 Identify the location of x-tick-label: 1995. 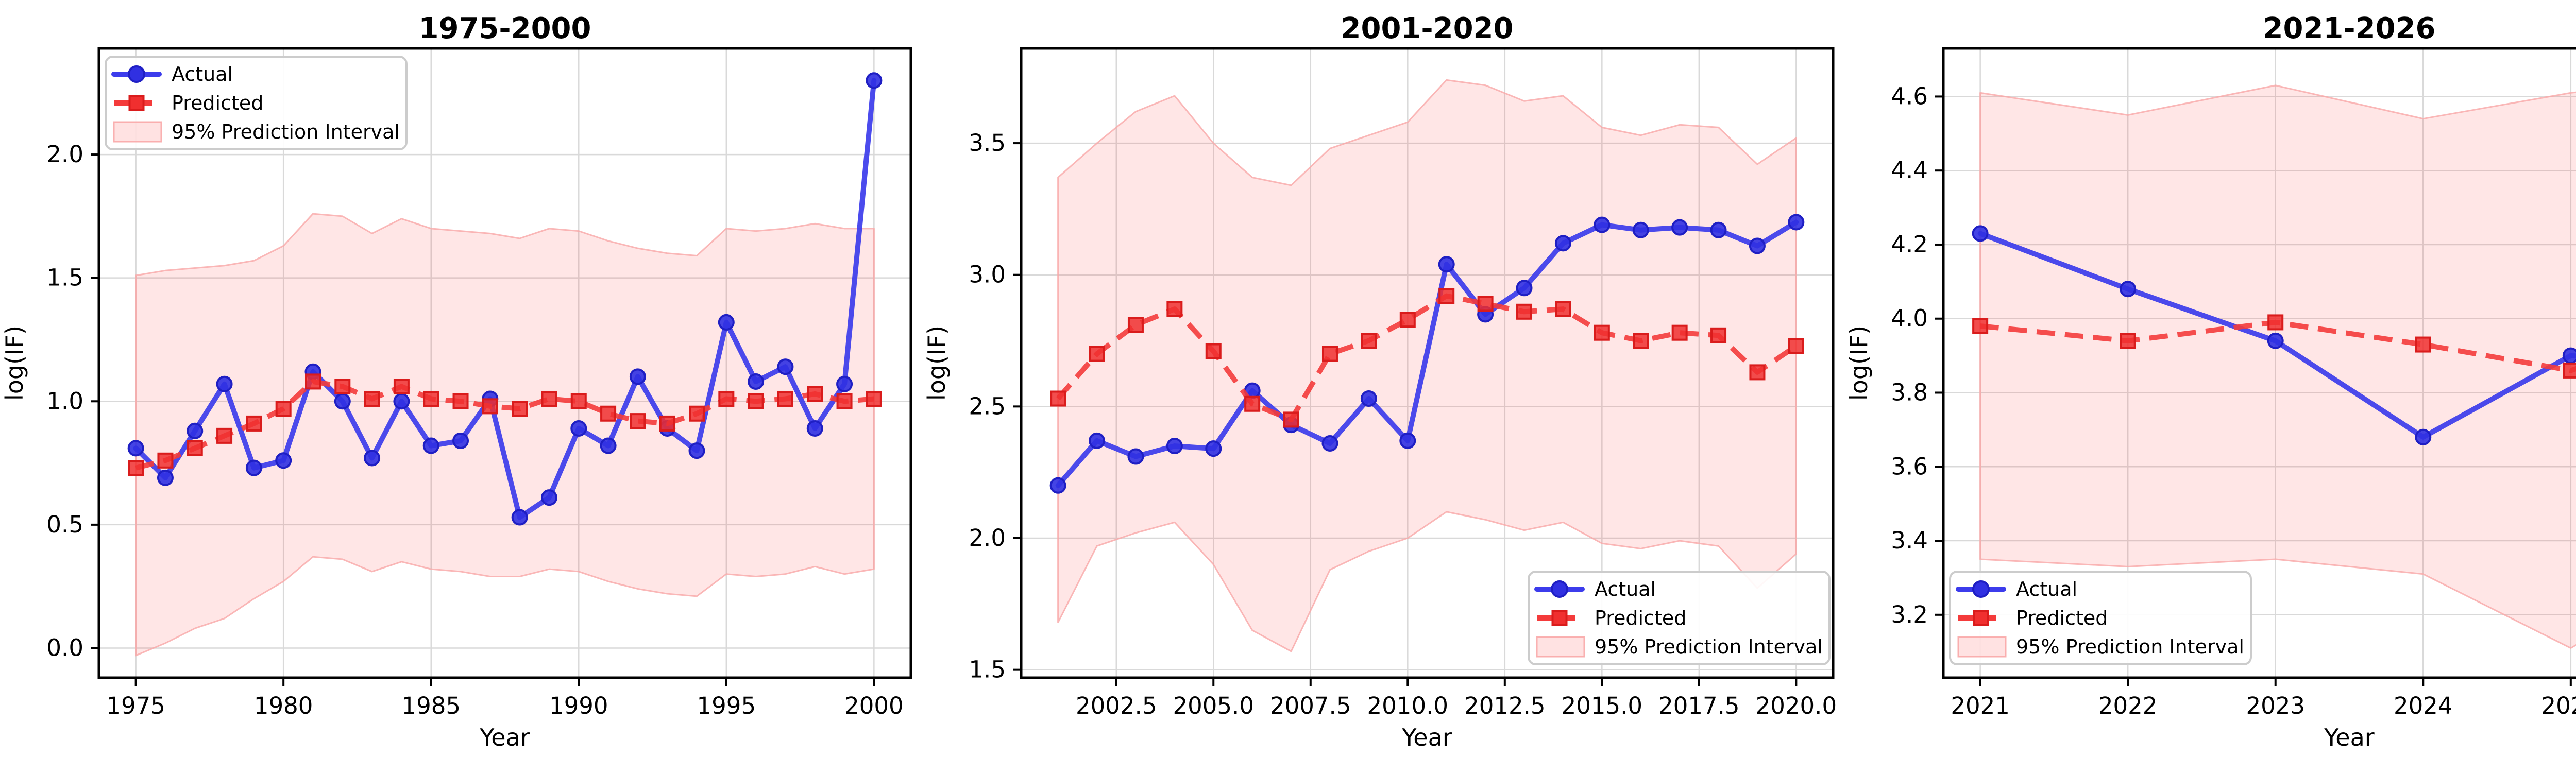
(726, 705).